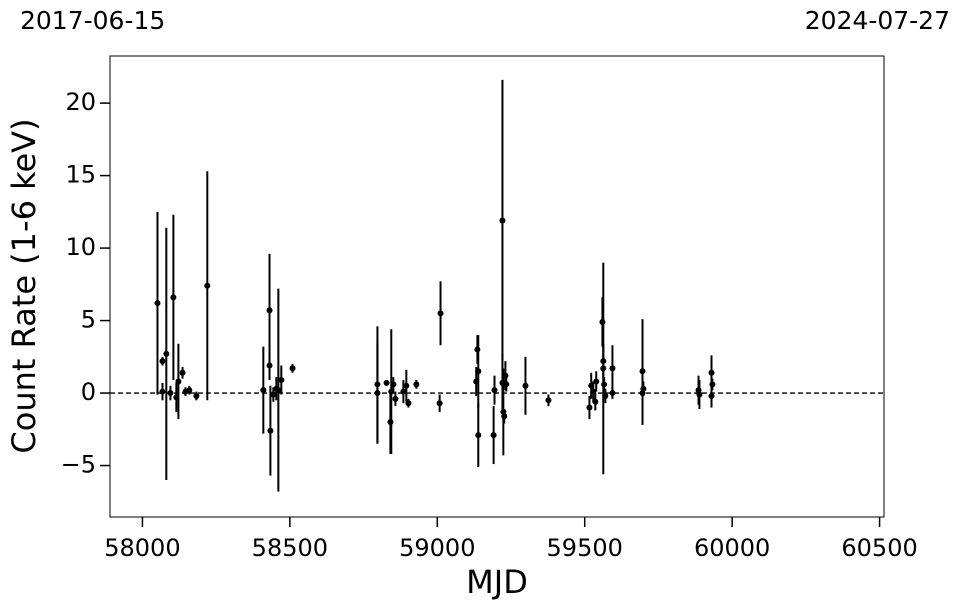 This screenshot has width=962, height=613. Describe the element at coordinates (88, 392) in the screenshot. I see `y-tick-label: 0` at that location.